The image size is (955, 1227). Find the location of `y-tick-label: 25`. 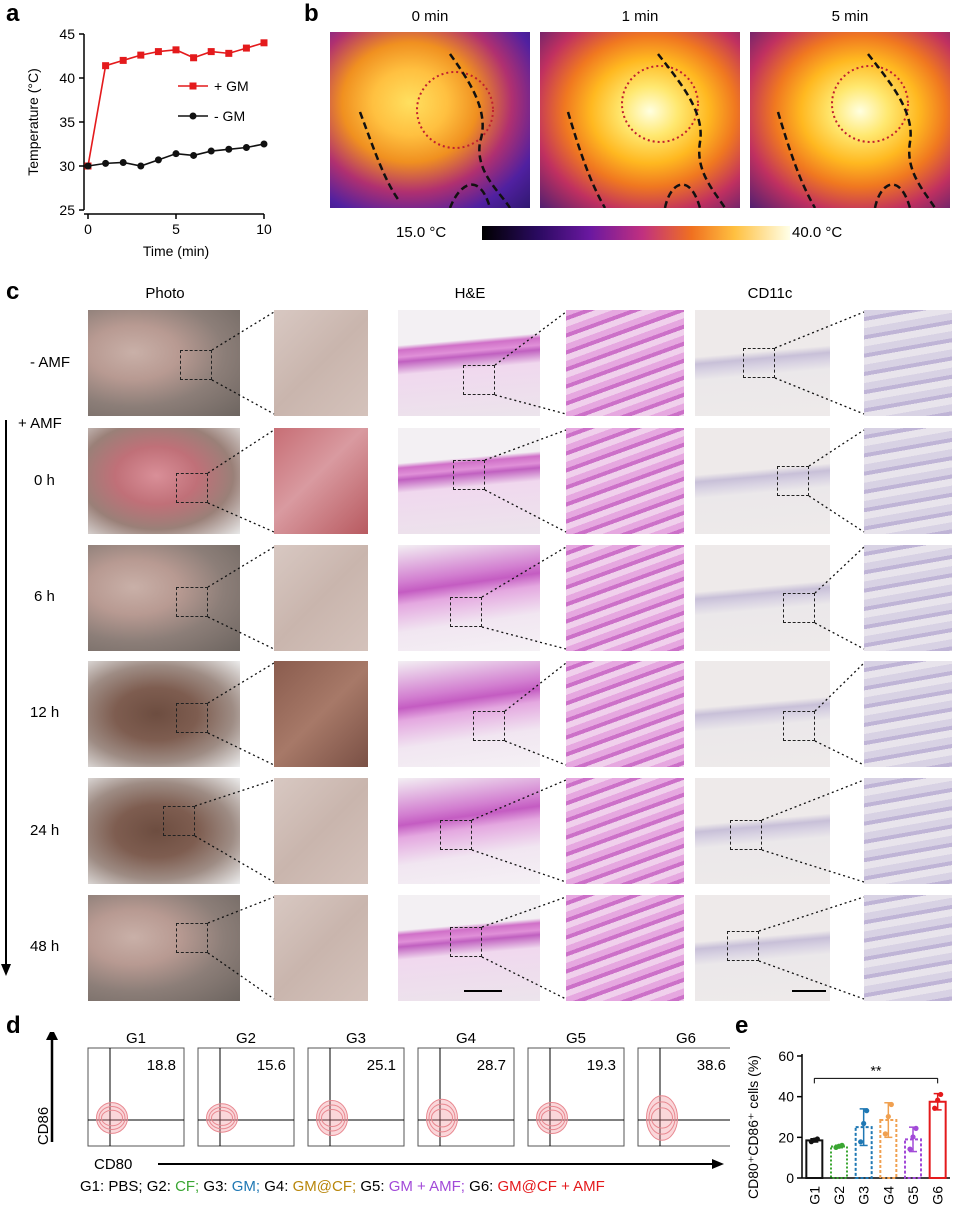

y-tick-label: 25 is located at coordinates (67, 210).